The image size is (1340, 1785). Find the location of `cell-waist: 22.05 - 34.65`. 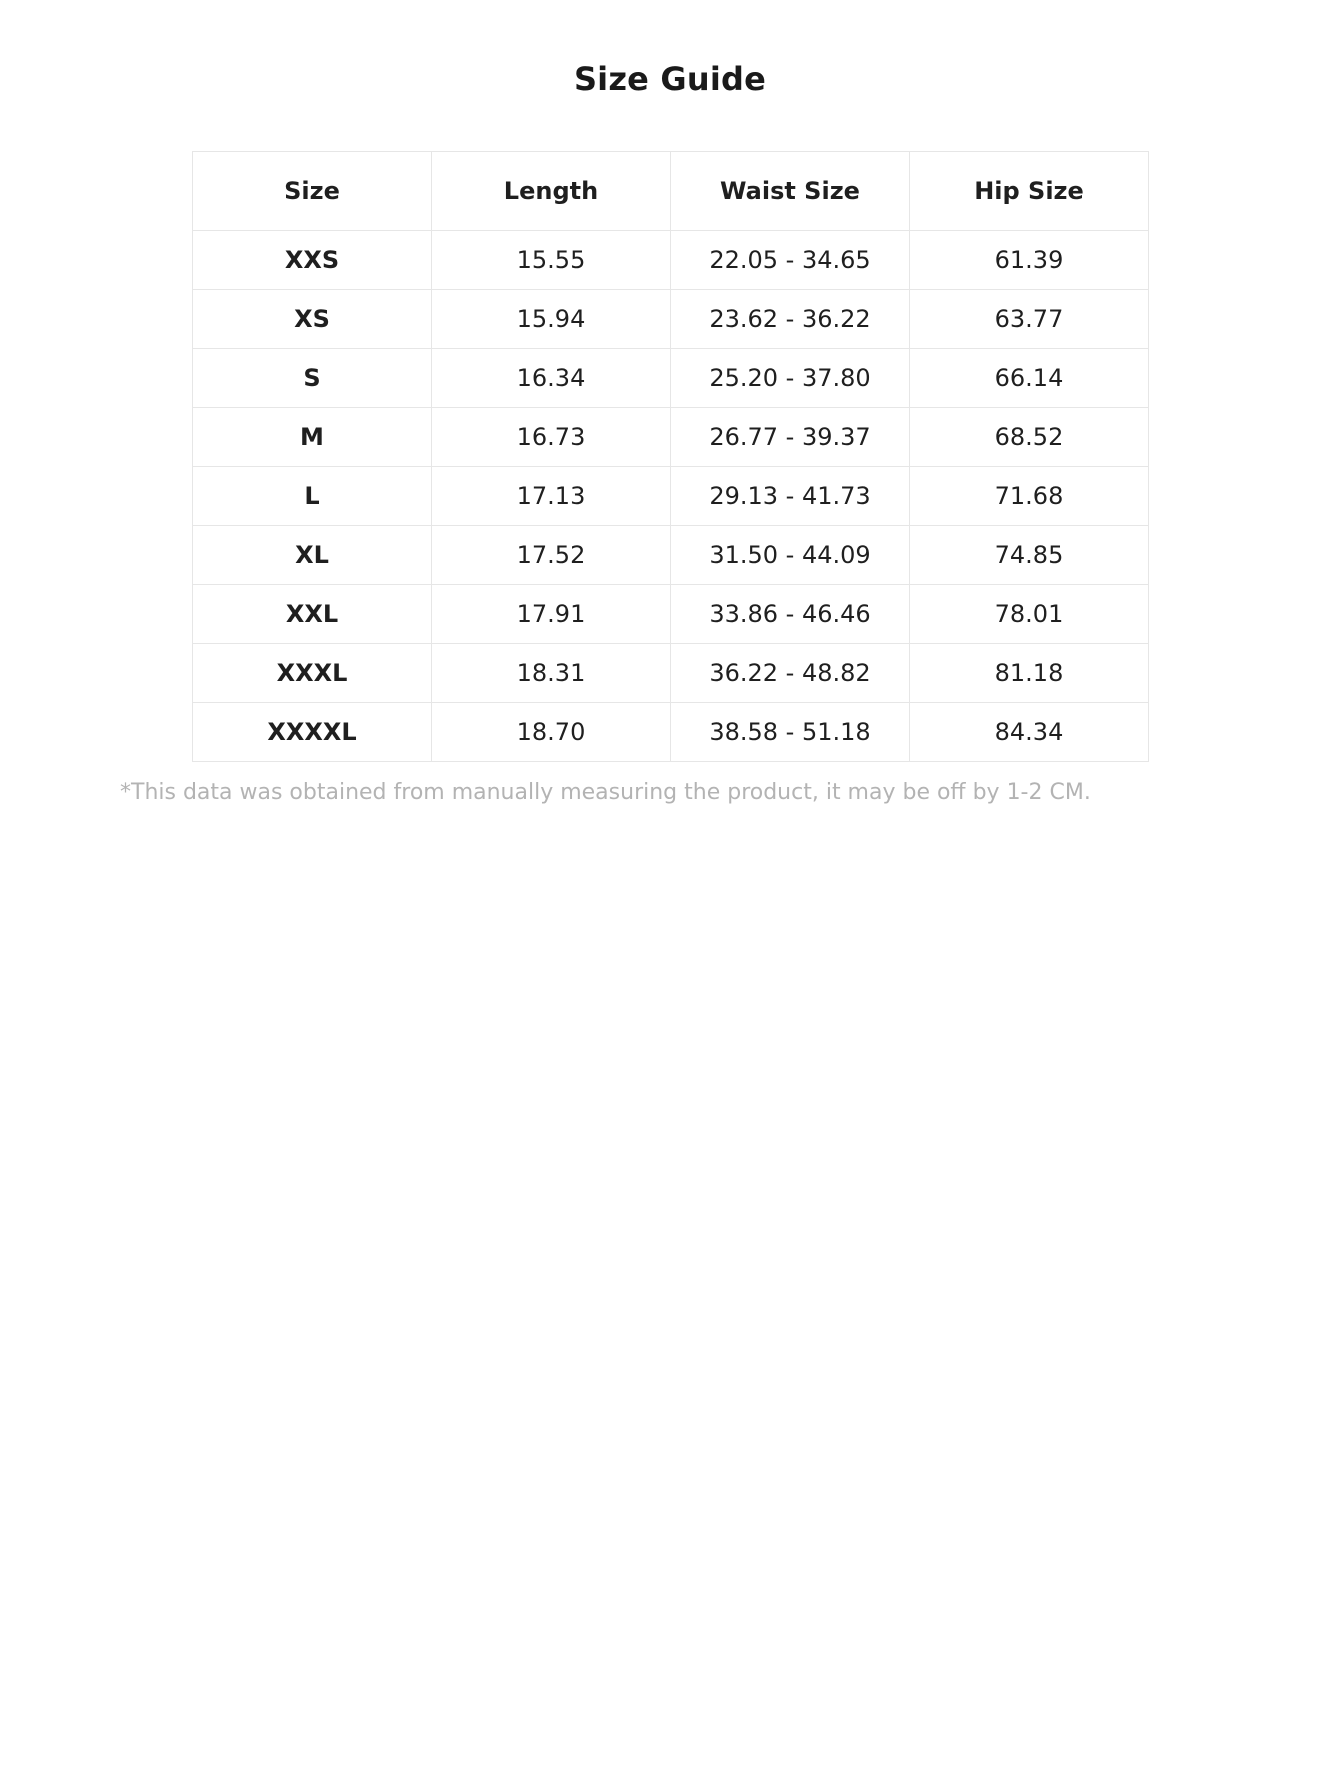

cell-waist: 22.05 - 34.65 is located at coordinates (790, 260).